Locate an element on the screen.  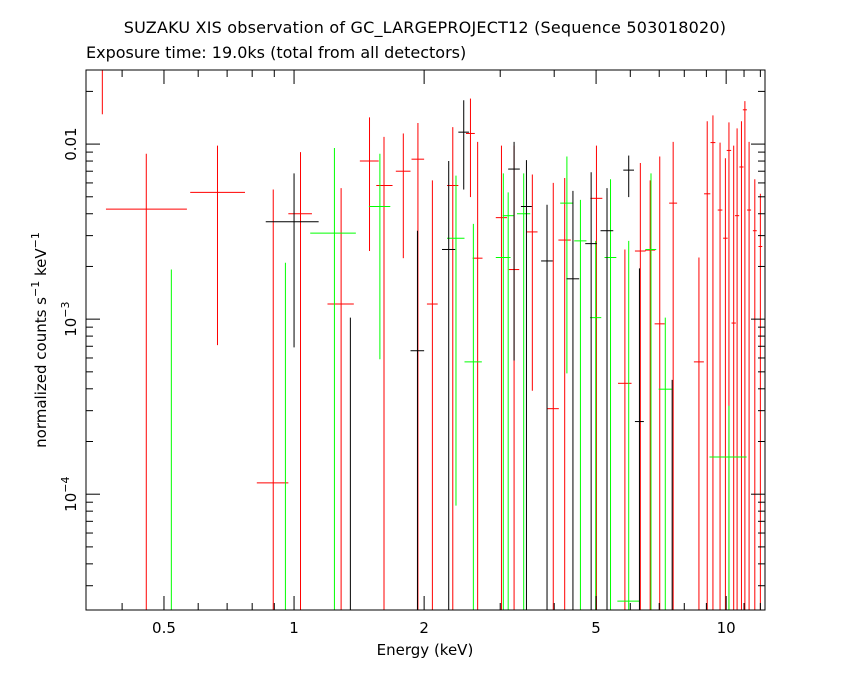
y-tick-label: 0.01 is located at coordinates (71, 143).